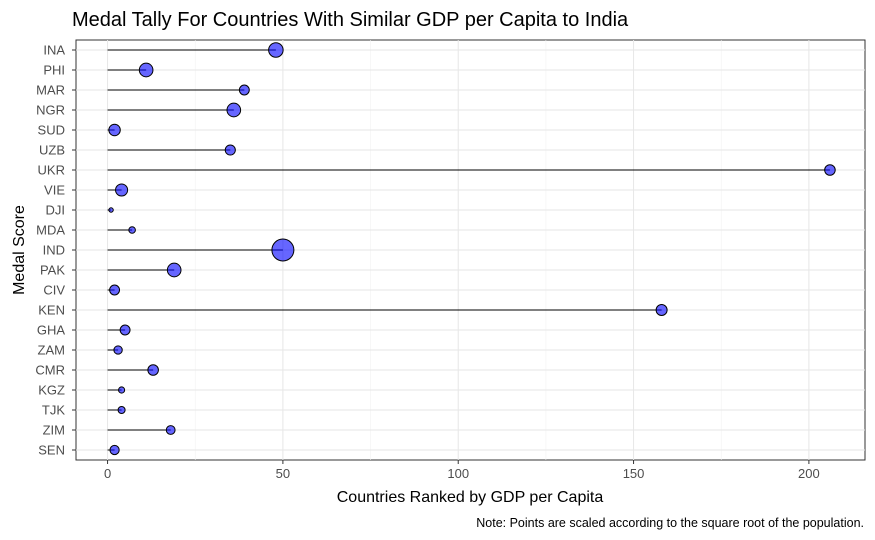 Image resolution: width=875 pixels, height=540 pixels. I want to click on x-tick-labels: 0 50 100 150 200, so click(462, 470).